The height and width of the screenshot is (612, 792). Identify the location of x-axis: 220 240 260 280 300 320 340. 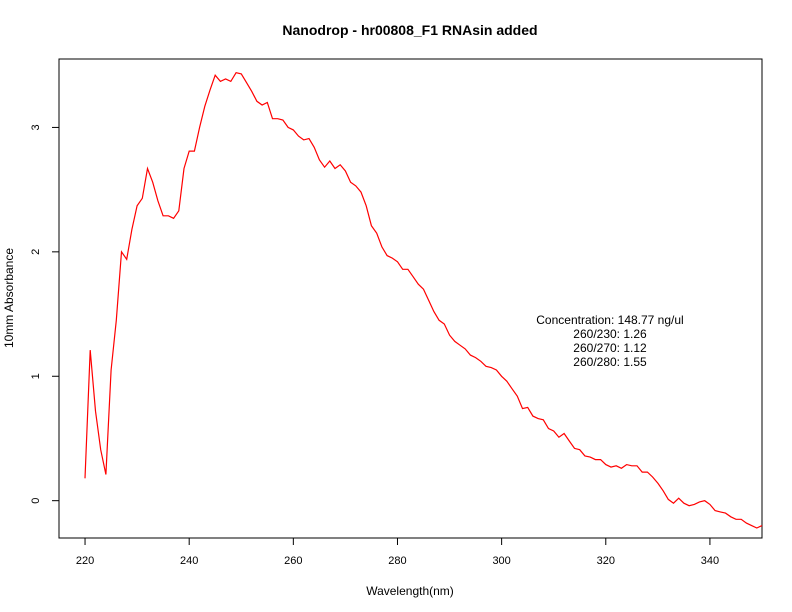
(397, 552).